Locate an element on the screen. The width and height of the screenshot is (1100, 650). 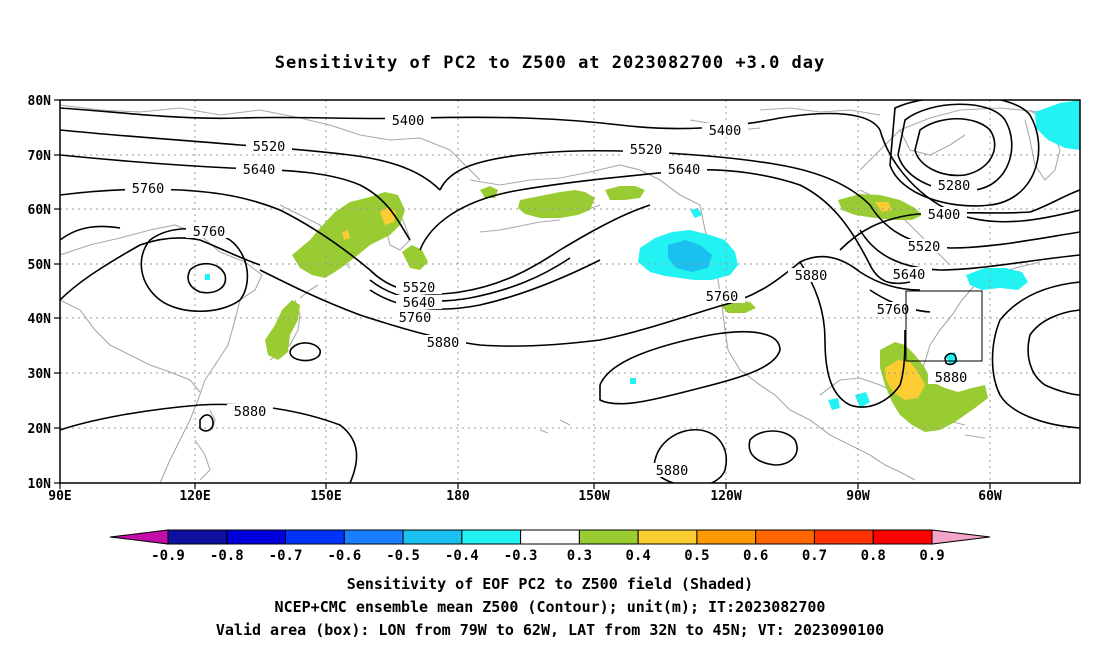
lon-axis-labels: 90E 120E 150E 180 150W 120W 90W 60W is located at coordinates (525, 496).